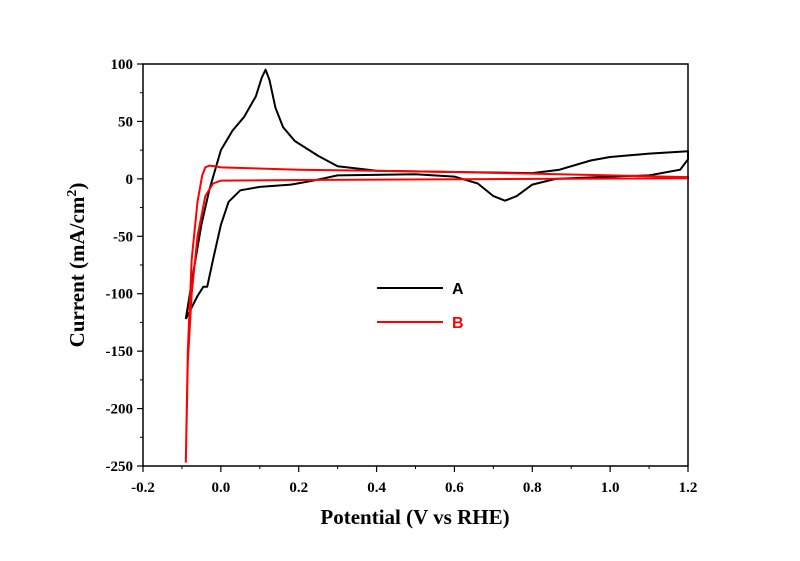 This screenshot has height=561, width=800. What do you see at coordinates (458, 289) in the screenshot?
I see `legend-label-a: A` at bounding box center [458, 289].